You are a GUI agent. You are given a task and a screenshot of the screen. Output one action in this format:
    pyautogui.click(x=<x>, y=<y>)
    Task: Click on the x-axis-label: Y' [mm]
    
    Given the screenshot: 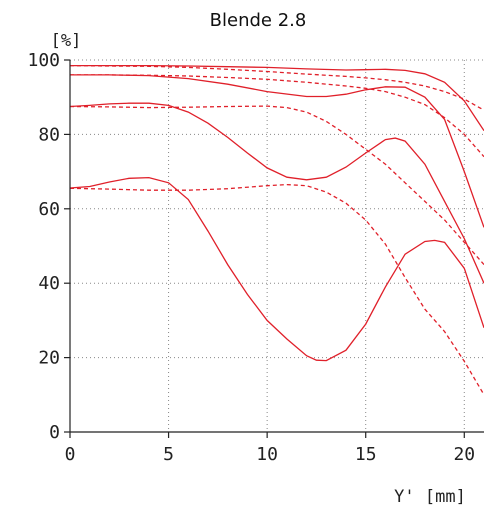 What is the action you would take?
    pyautogui.click(x=430, y=497)
    